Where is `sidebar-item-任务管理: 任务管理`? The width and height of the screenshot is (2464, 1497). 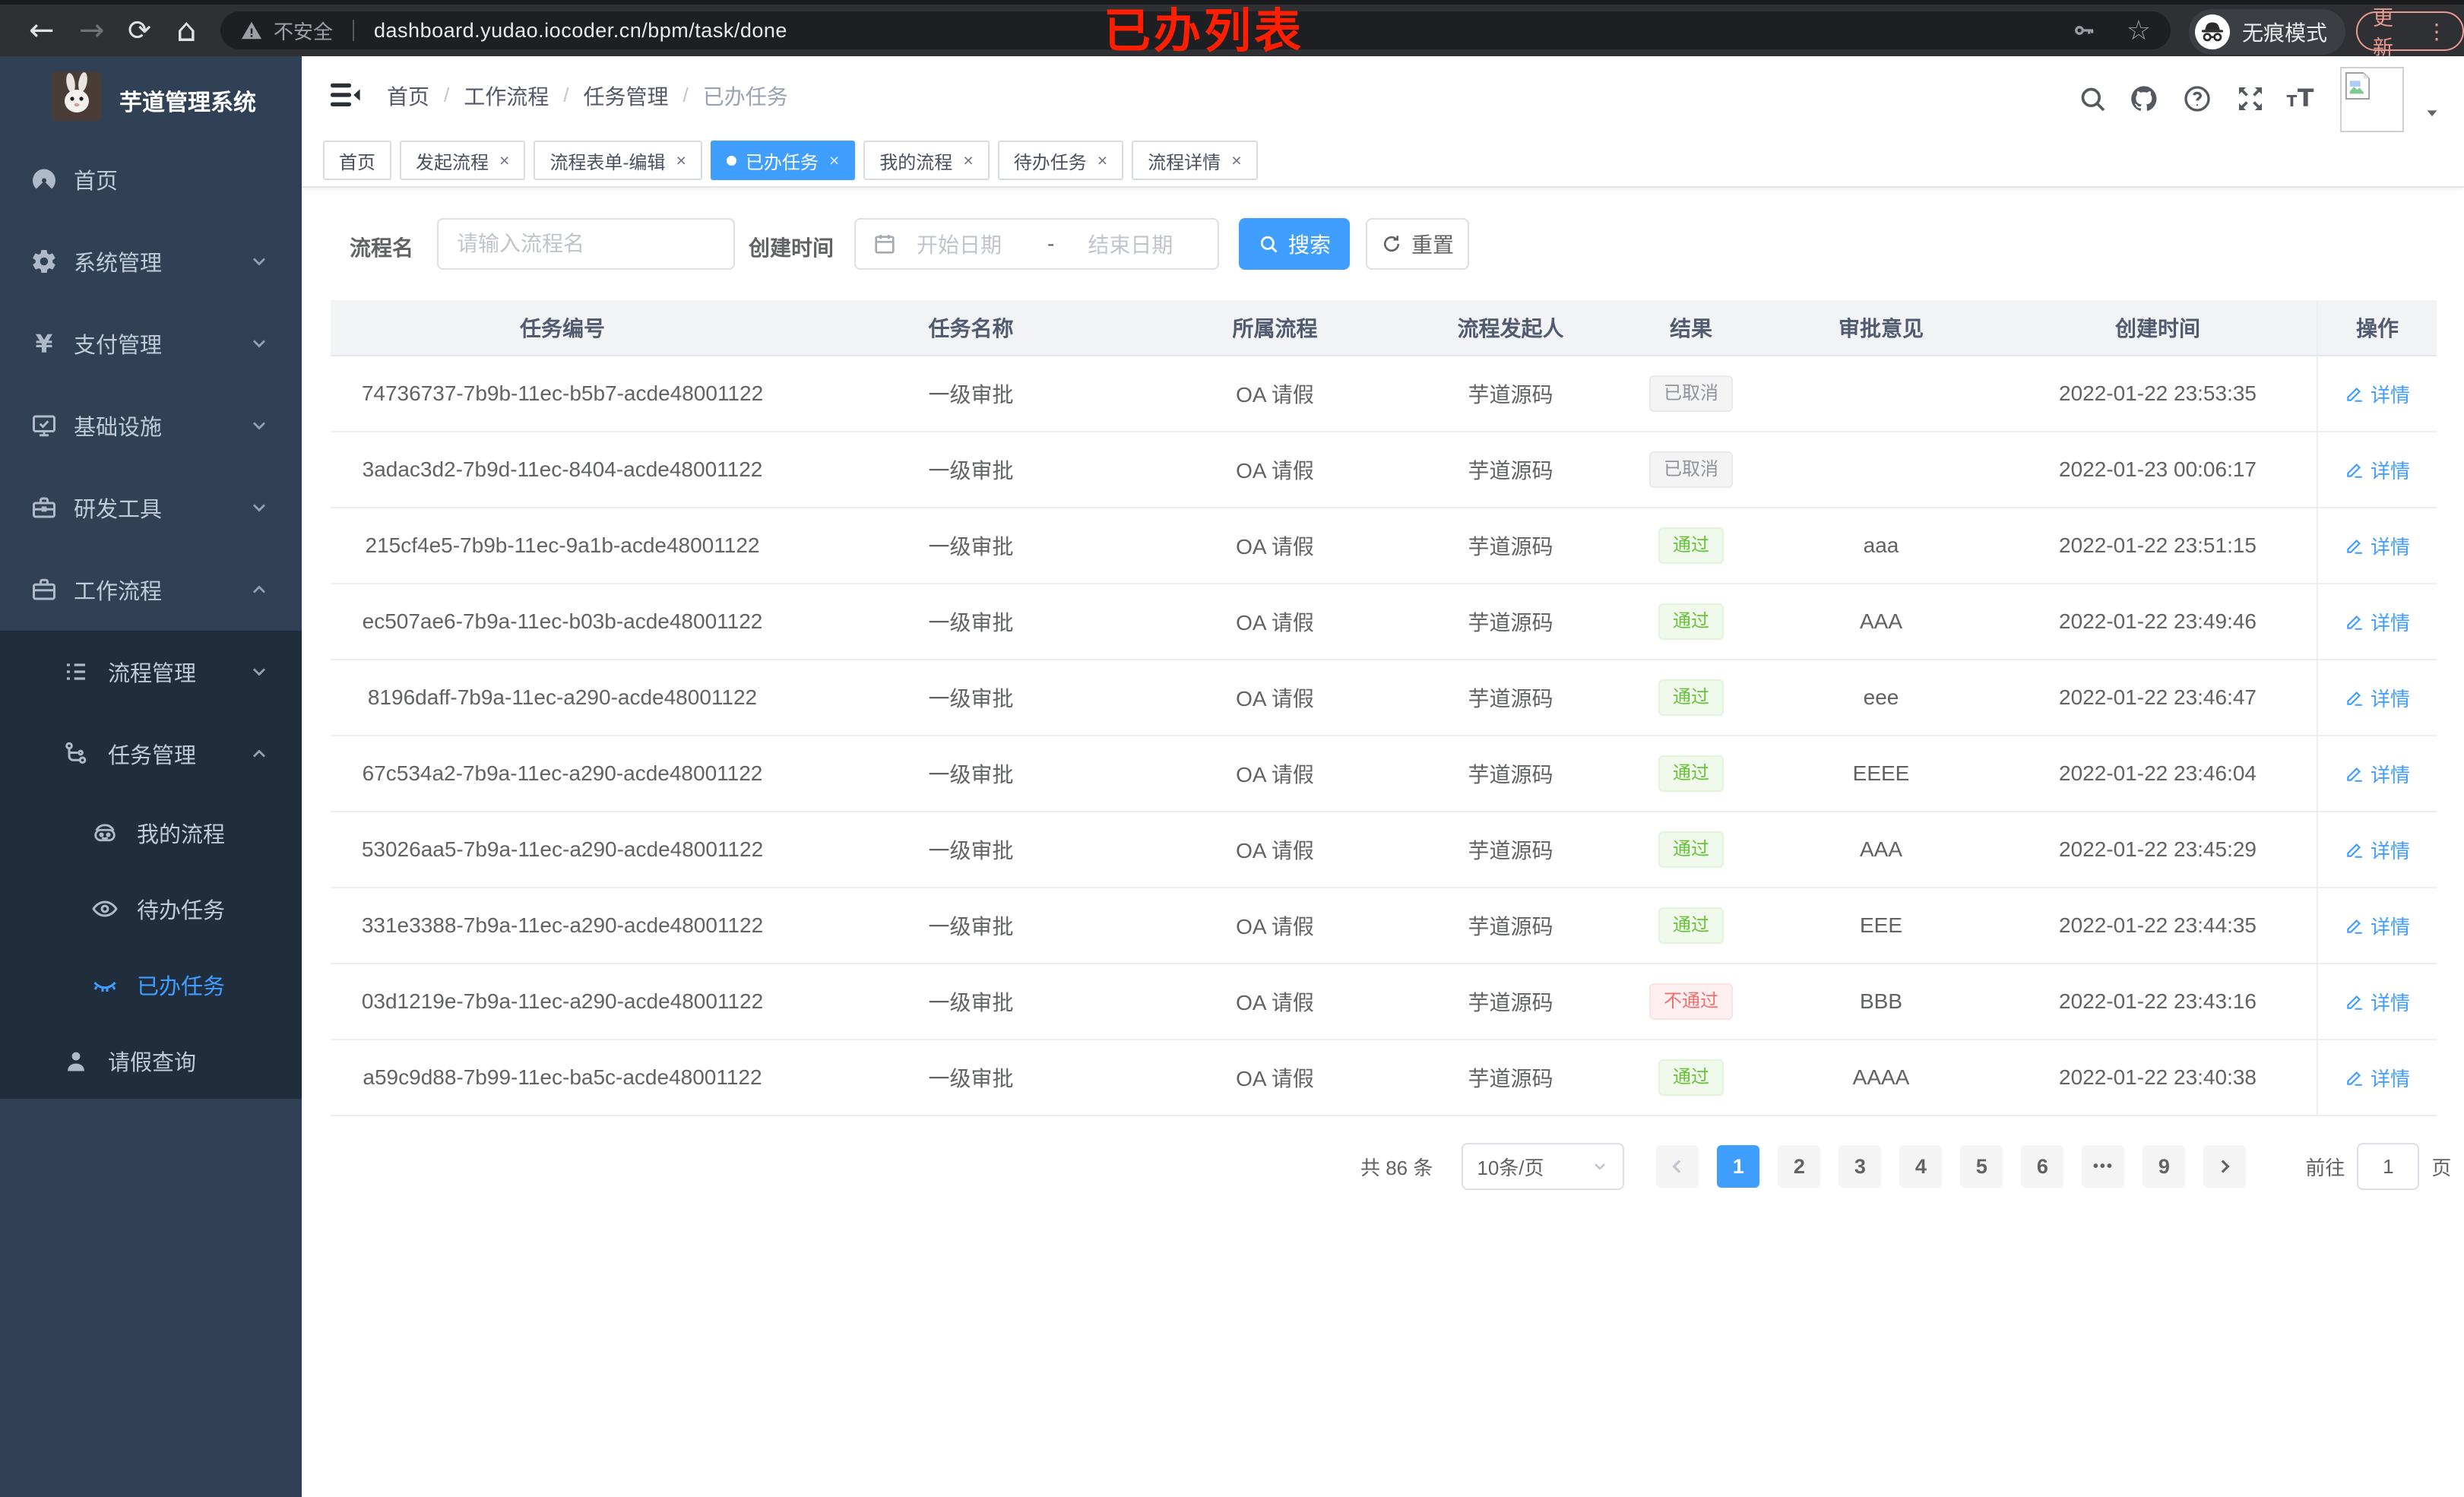 sidebar-item-任务管理: 任务管理 is located at coordinates (151, 754).